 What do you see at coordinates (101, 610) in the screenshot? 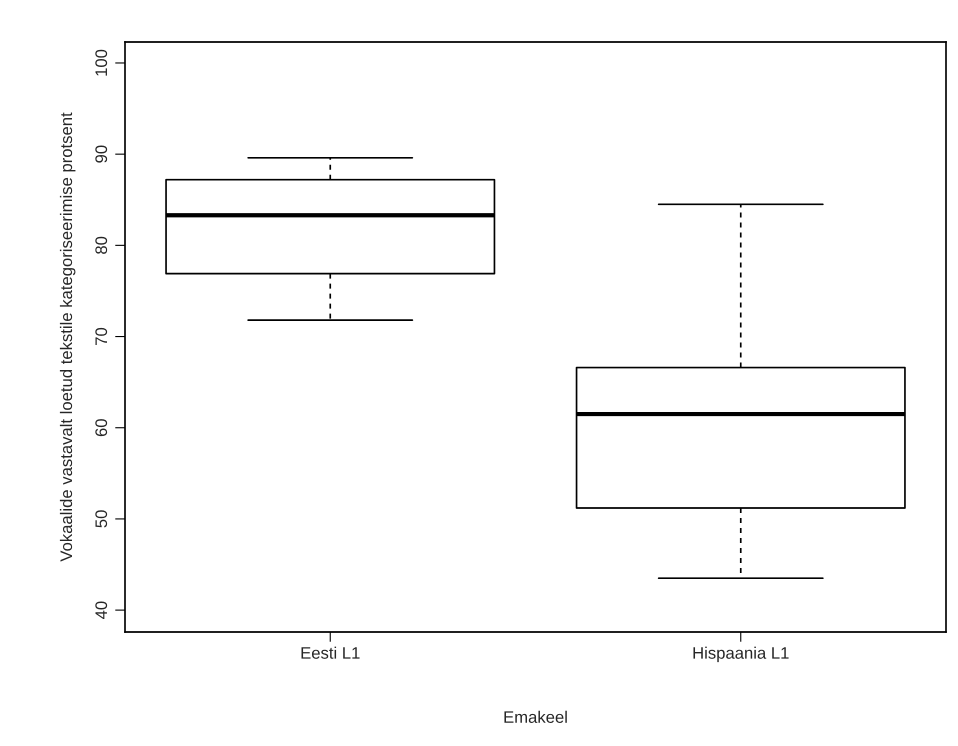
I see `y-tick-label: 40` at bounding box center [101, 610].